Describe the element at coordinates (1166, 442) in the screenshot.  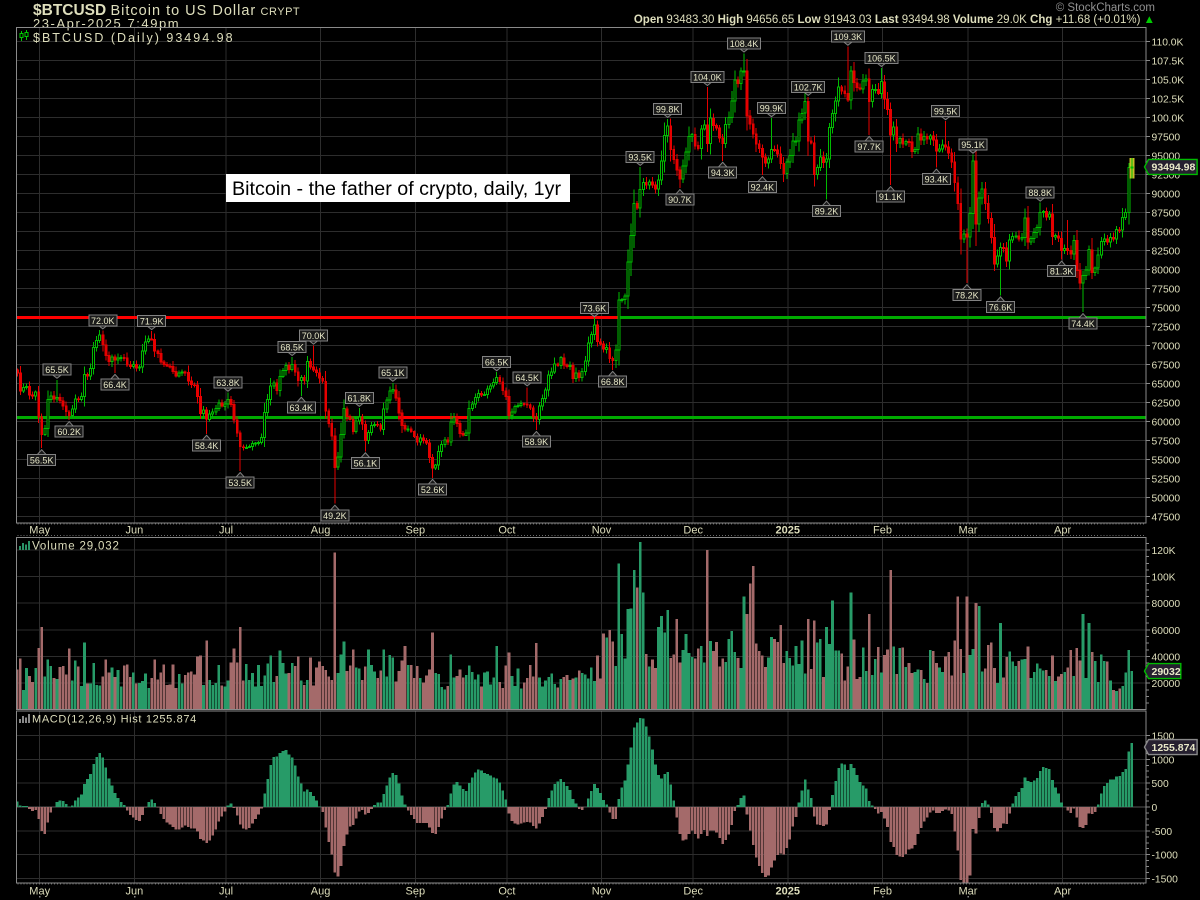
I see `svg-text: 57500` at that location.